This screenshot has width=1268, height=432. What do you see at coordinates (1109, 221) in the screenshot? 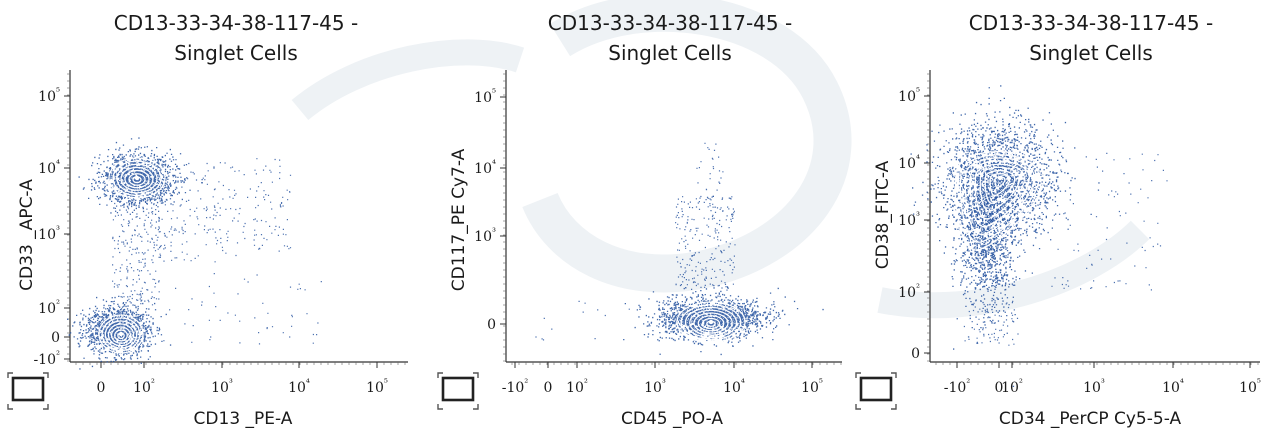
I see `scatter-sparse-right` at bounding box center [1109, 221].